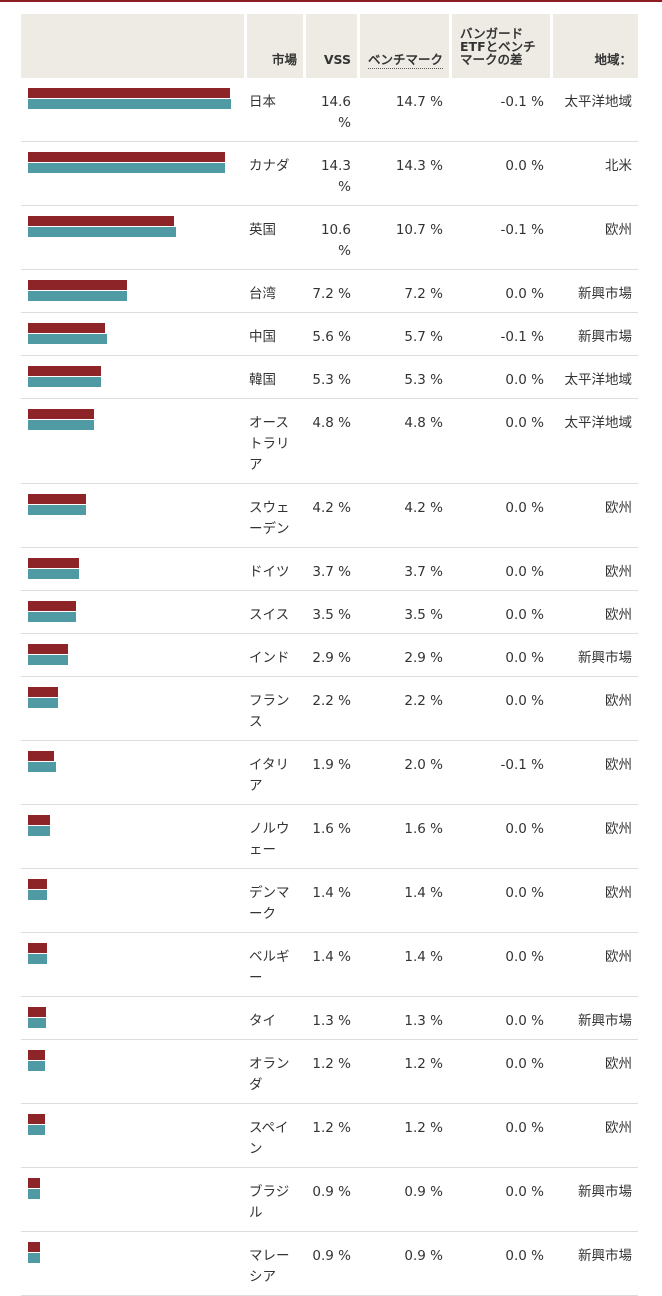  I want to click on benchmark-value: 4.2 %, so click(403, 516).